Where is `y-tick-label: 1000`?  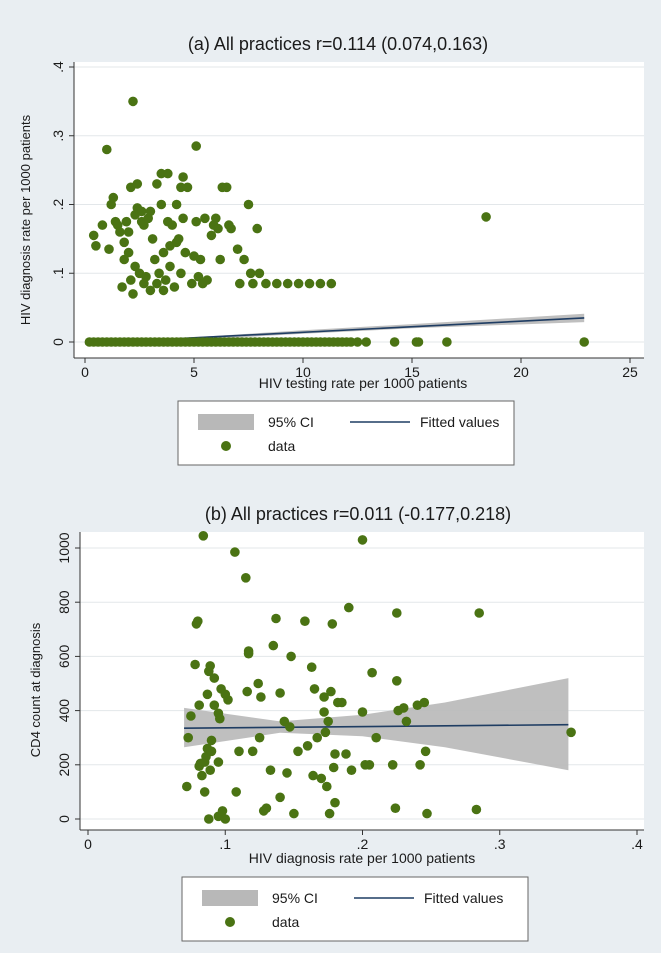 y-tick-label: 1000 is located at coordinates (64, 547).